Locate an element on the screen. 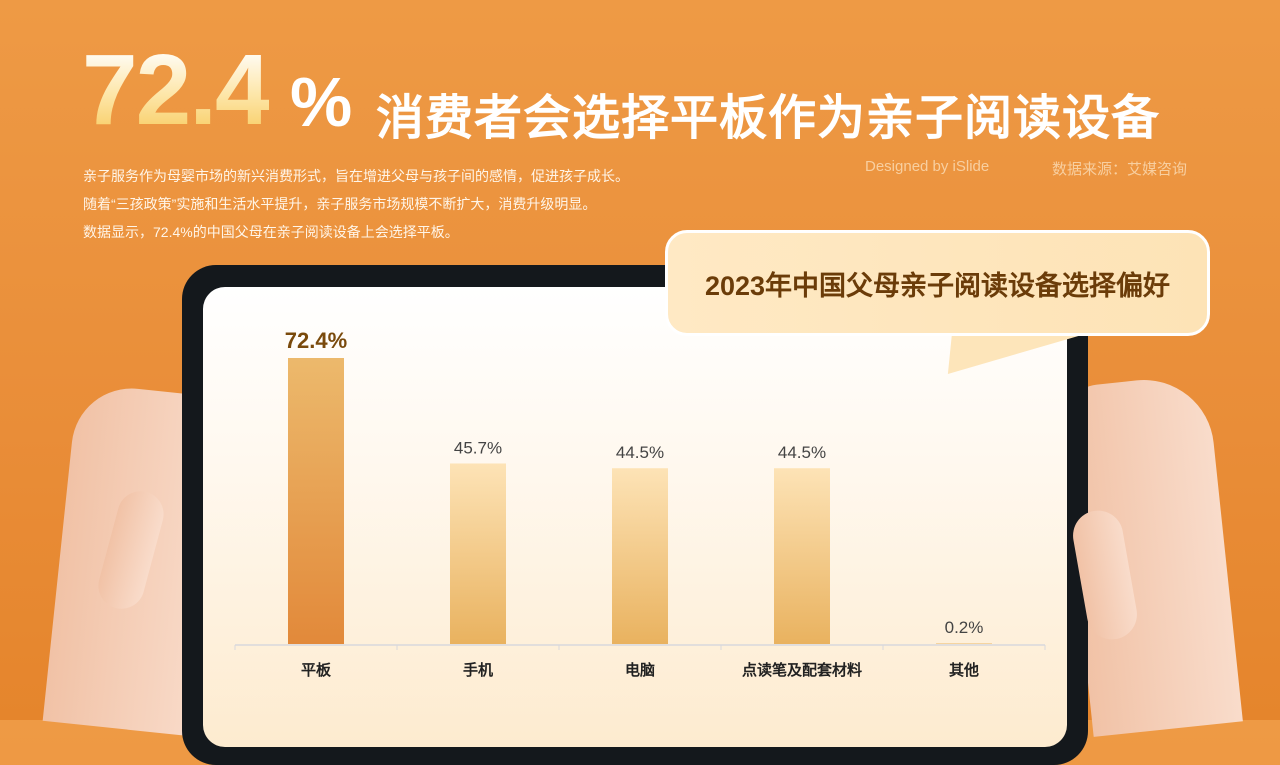 This screenshot has width=1280, height=765. chart-title-bubble: 2023年中国父母亲子阅读设备选择偏好 is located at coordinates (937, 283).